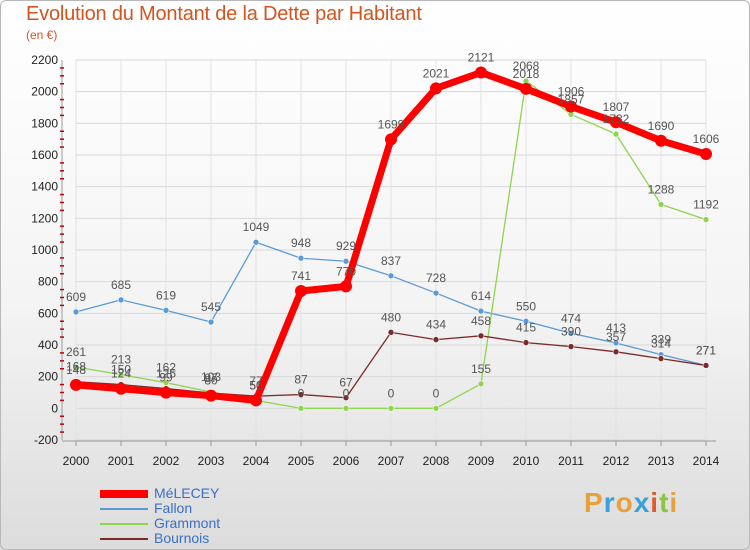 The height and width of the screenshot is (550, 750). I want to click on data-label: 125, so click(166, 374).